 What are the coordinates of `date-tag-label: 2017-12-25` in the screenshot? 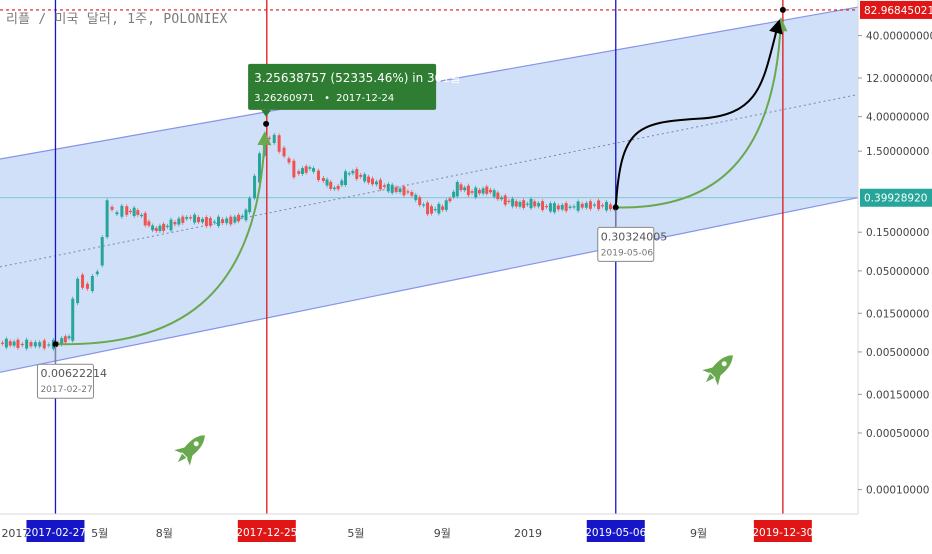 It's located at (266, 533).